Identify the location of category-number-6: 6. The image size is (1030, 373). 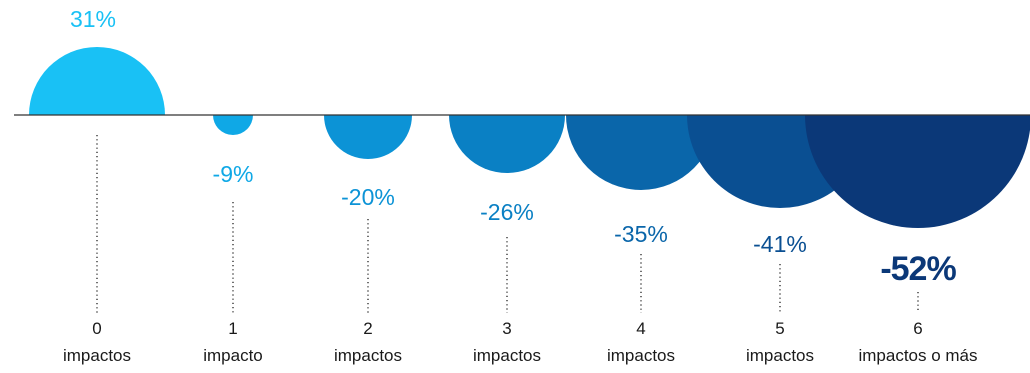
(917, 328).